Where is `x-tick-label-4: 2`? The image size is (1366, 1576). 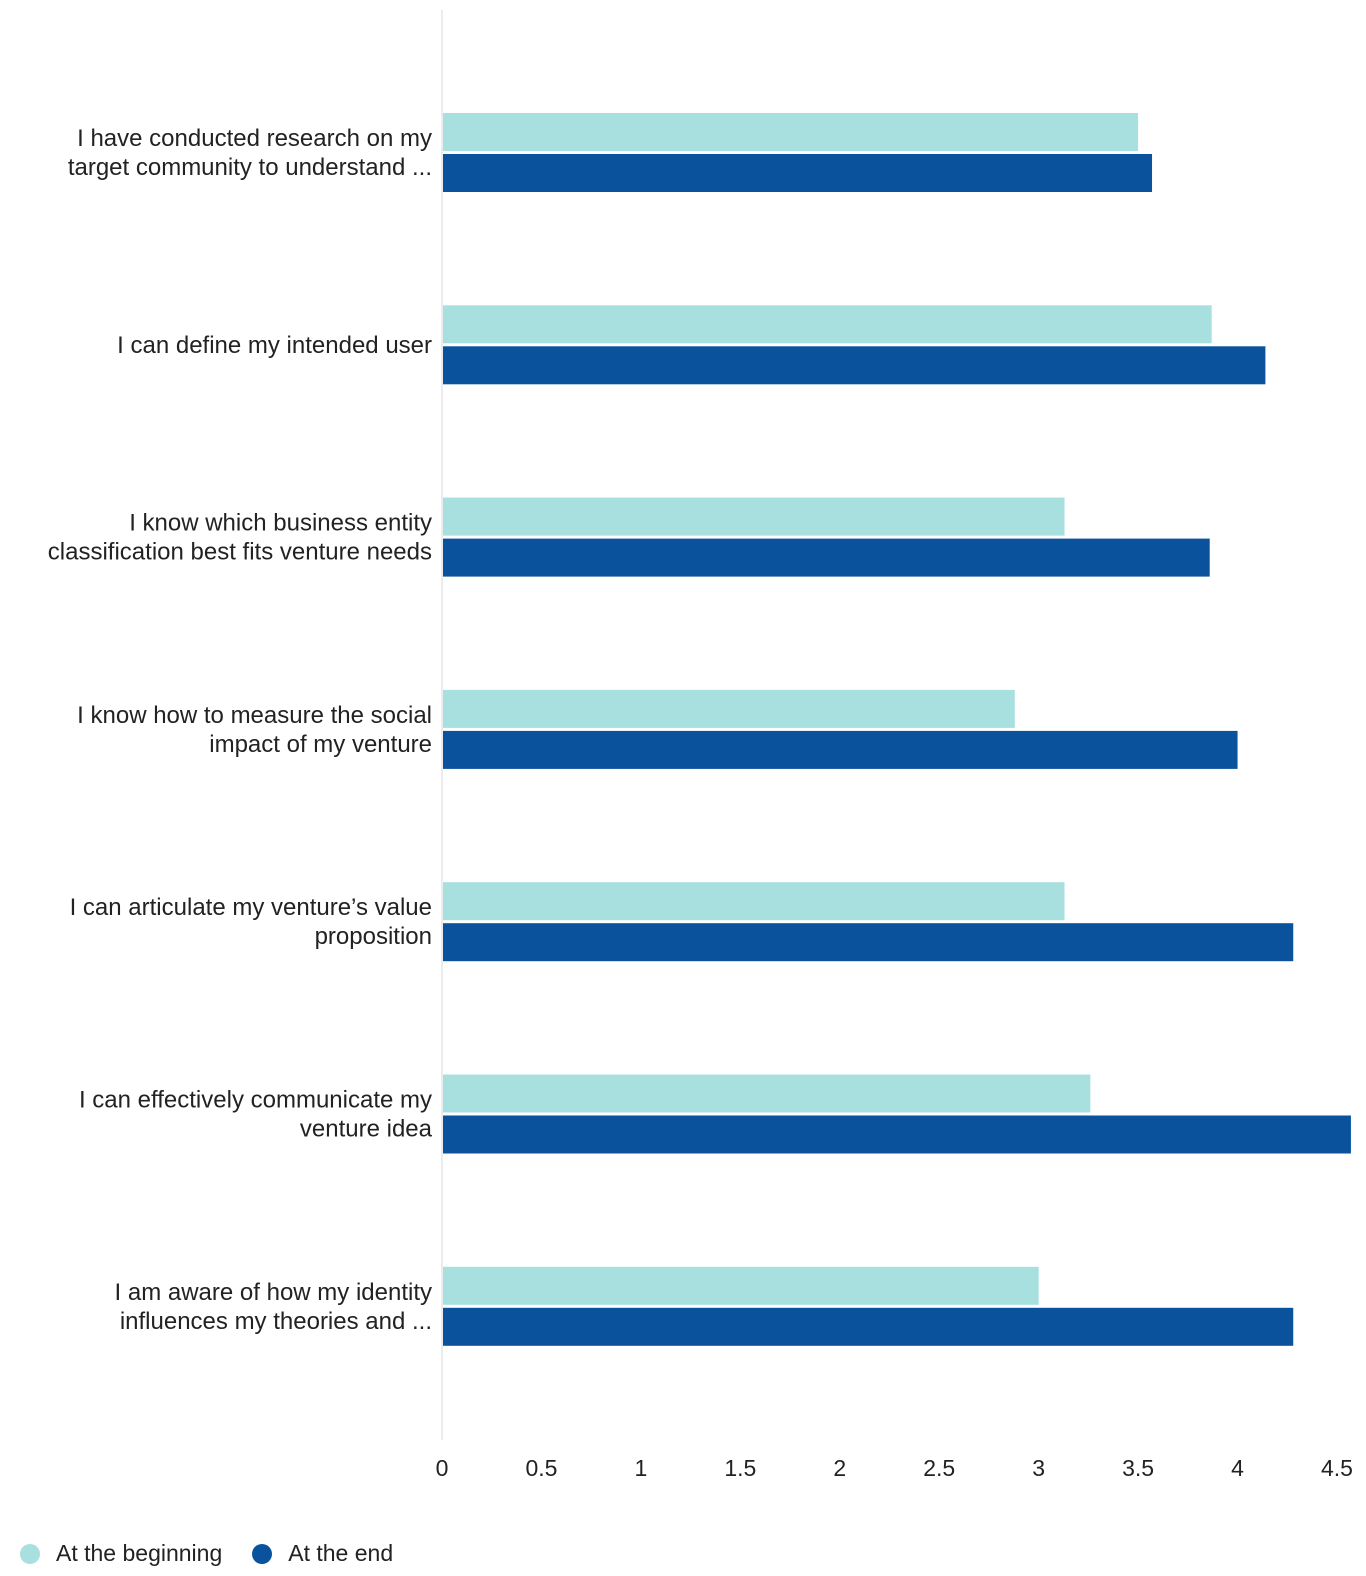
x-tick-label-4: 2 is located at coordinates (839, 1468).